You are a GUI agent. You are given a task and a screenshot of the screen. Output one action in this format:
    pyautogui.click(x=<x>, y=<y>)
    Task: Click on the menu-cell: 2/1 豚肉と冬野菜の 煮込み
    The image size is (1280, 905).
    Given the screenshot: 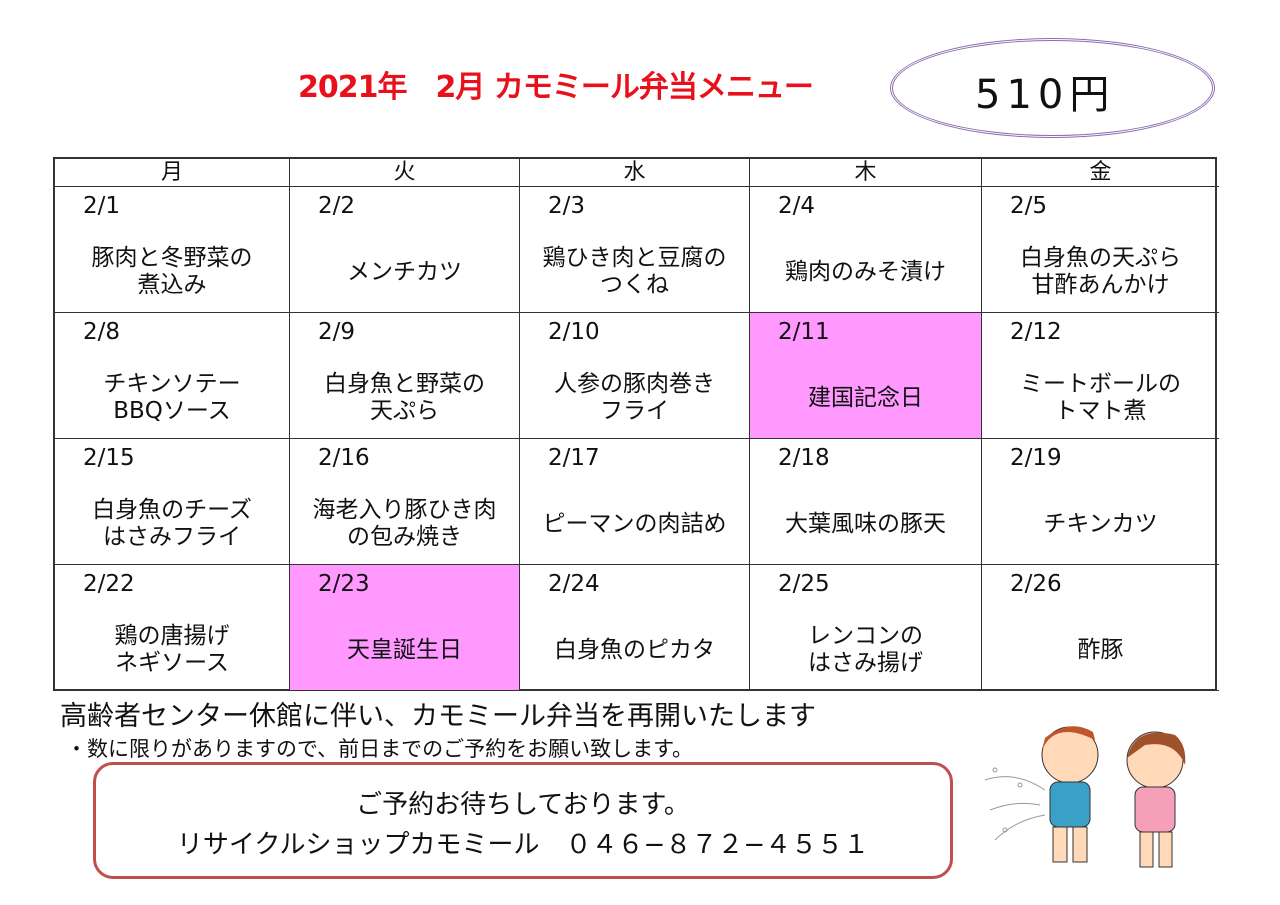 What is the action you would take?
    pyautogui.click(x=172, y=250)
    